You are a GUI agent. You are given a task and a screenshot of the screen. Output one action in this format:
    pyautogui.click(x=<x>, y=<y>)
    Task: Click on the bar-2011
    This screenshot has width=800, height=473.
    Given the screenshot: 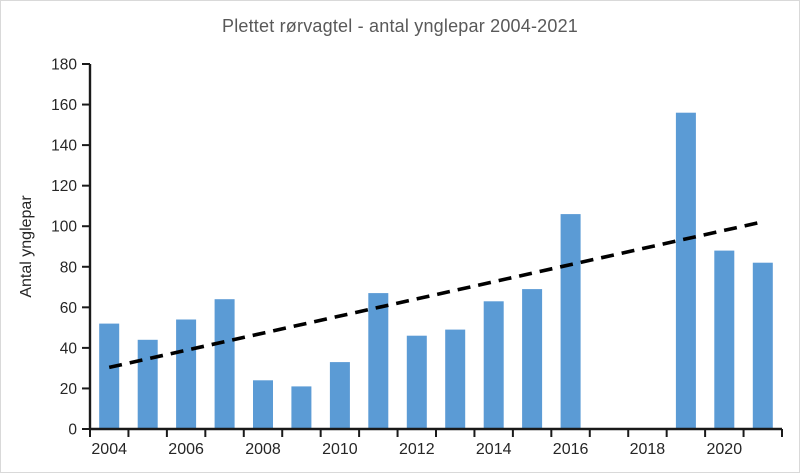 What is the action you would take?
    pyautogui.click(x=378, y=361)
    